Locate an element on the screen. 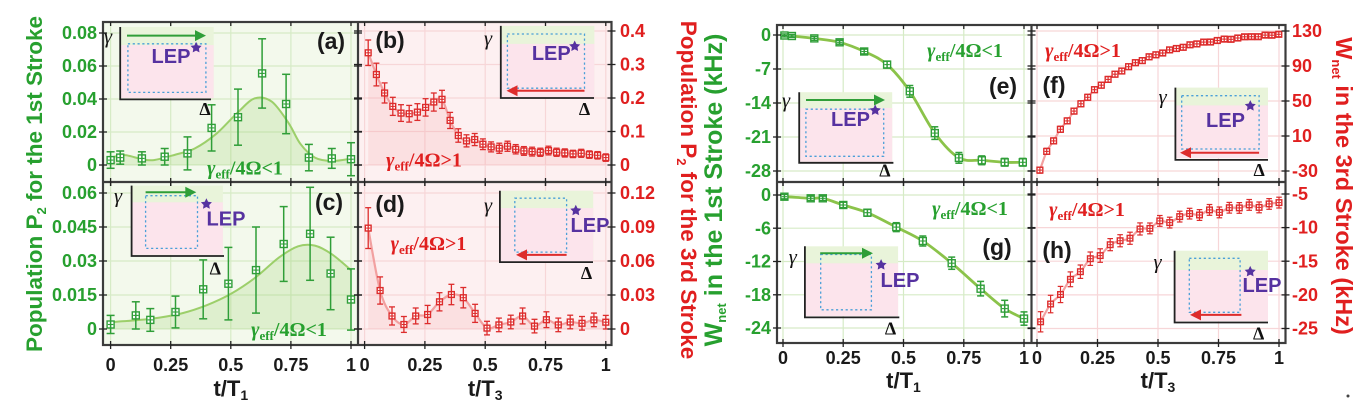 The width and height of the screenshot is (1353, 419). svg-text: -6 is located at coordinates (763, 228).